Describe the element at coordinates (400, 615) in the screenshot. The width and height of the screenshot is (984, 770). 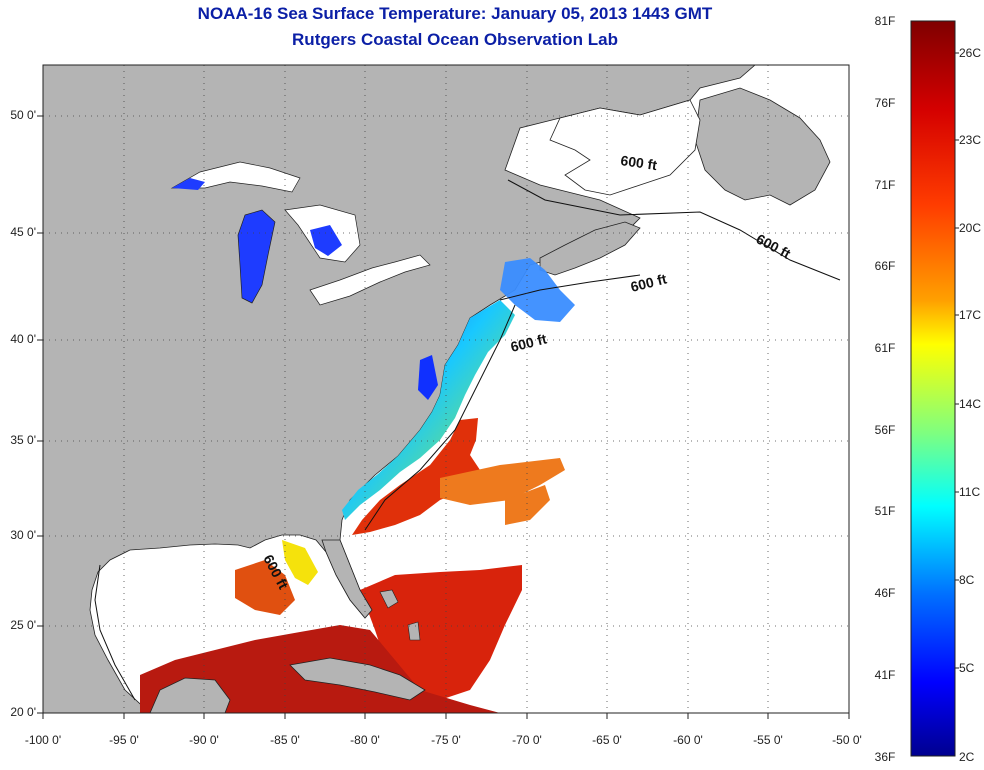
I see `land-bahamas` at that location.